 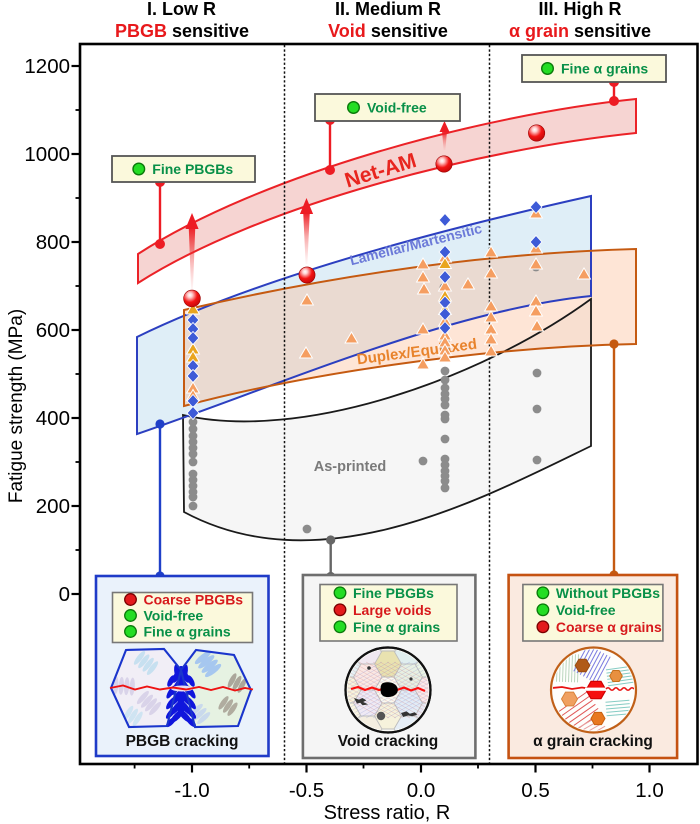 I want to click on svg-text: PBGB sensitive, so click(x=182, y=31).